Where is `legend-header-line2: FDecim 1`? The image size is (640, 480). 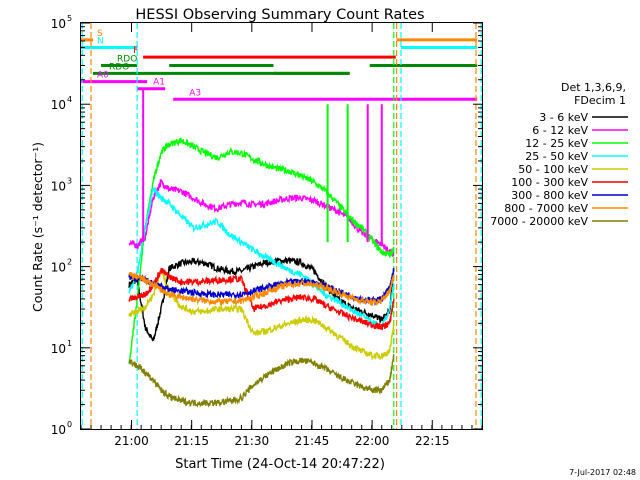
legend-header-line2: FDecim 1 is located at coordinates (600, 100).